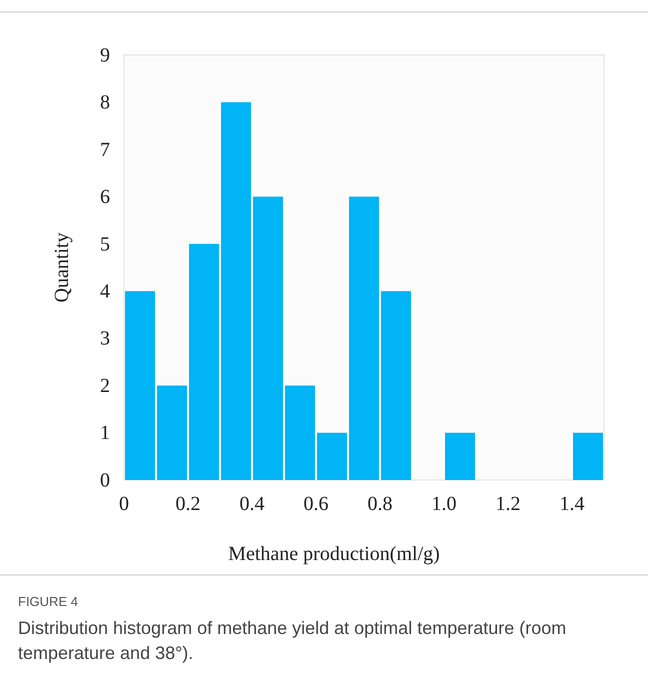 The width and height of the screenshot is (648, 688). Describe the element at coordinates (188, 504) in the screenshot. I see `x-tick-label: 0.2` at that location.